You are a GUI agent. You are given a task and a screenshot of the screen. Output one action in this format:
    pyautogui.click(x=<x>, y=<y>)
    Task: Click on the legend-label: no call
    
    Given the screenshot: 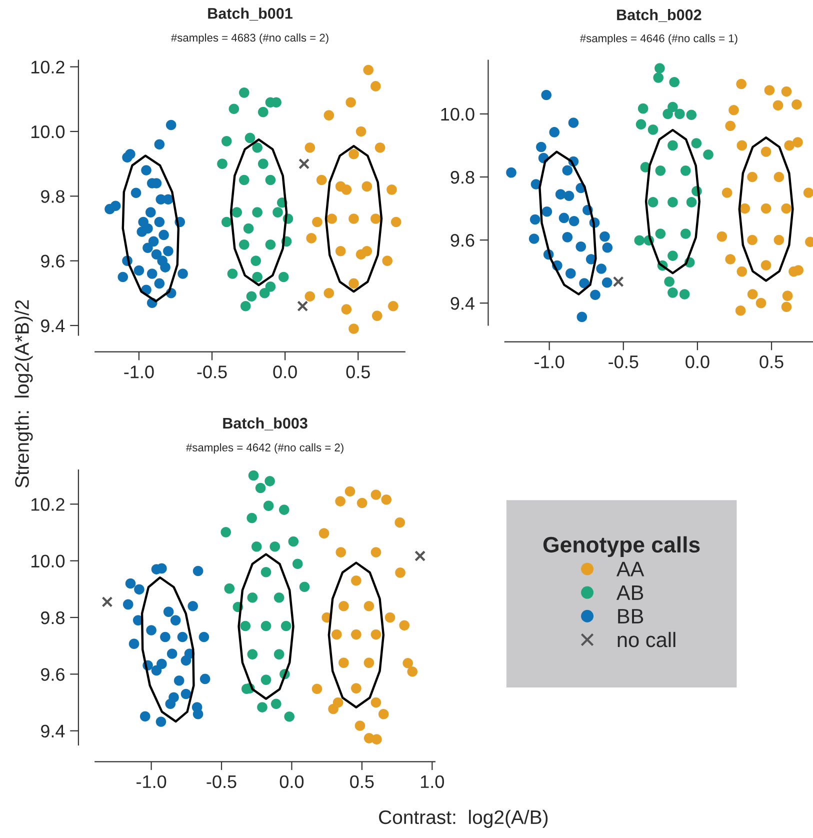 What is the action you would take?
    pyautogui.click(x=647, y=640)
    